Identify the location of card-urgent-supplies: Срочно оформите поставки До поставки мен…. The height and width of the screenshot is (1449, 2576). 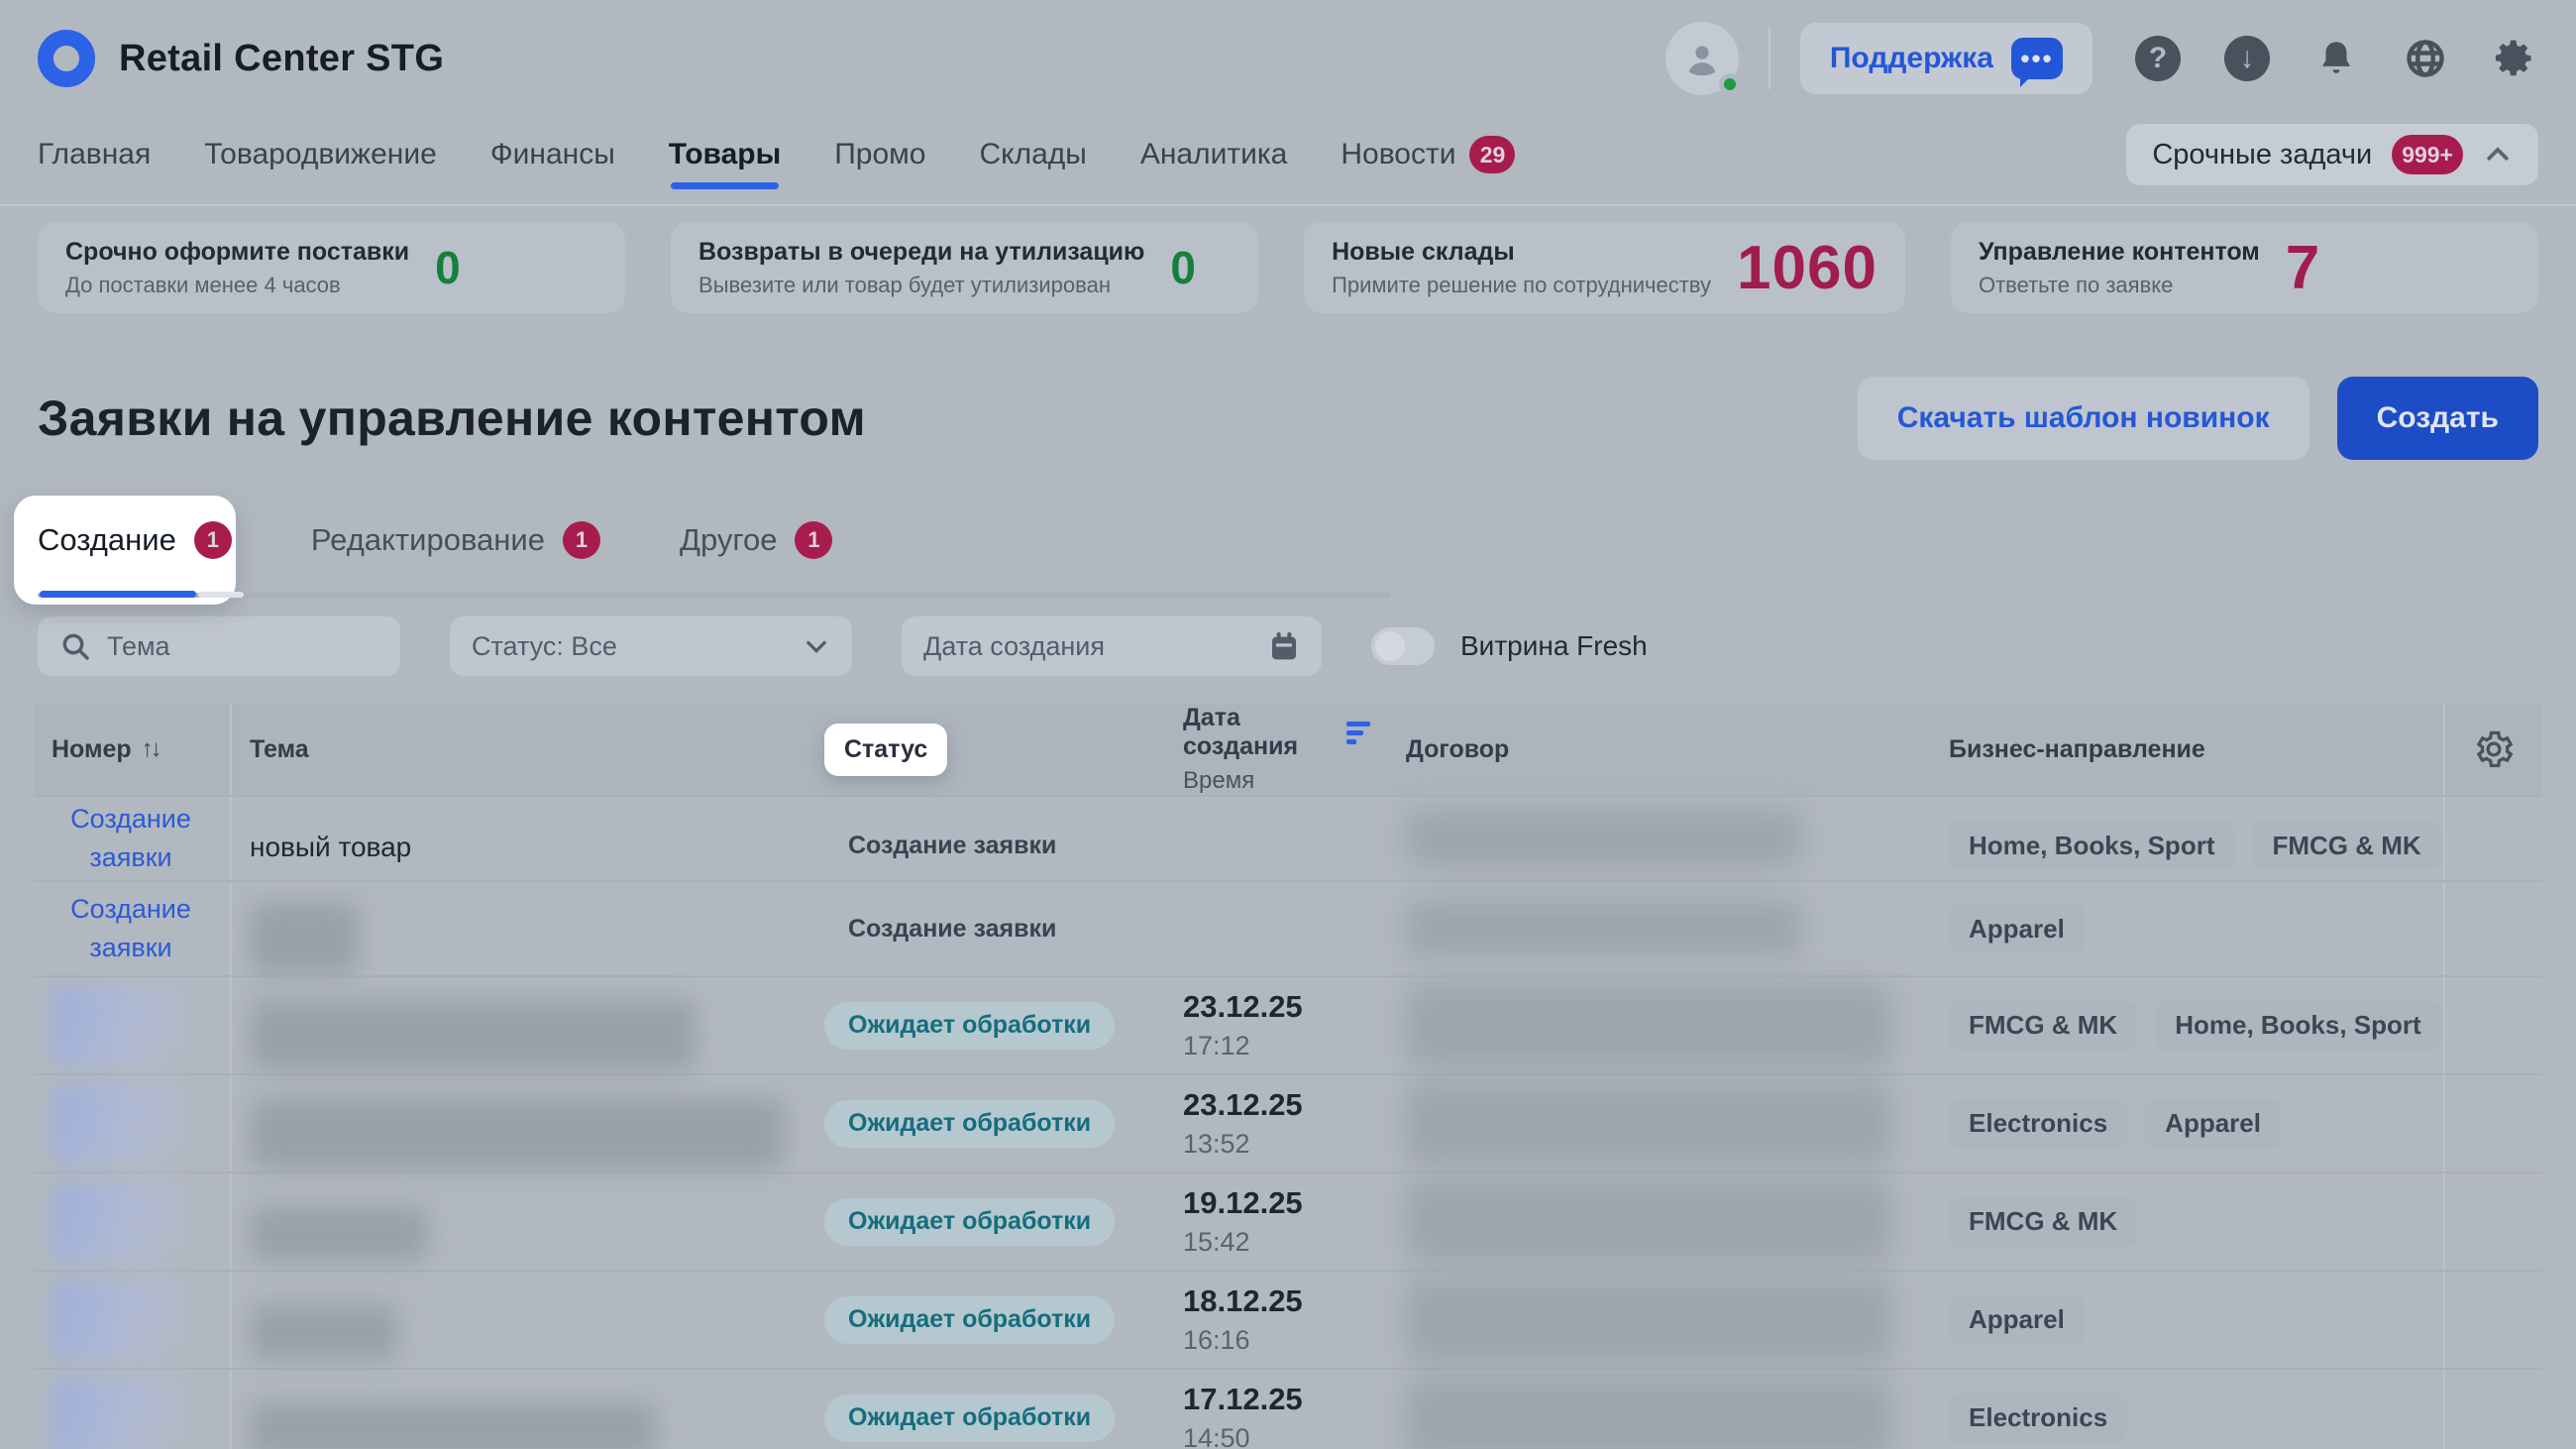
(332, 267).